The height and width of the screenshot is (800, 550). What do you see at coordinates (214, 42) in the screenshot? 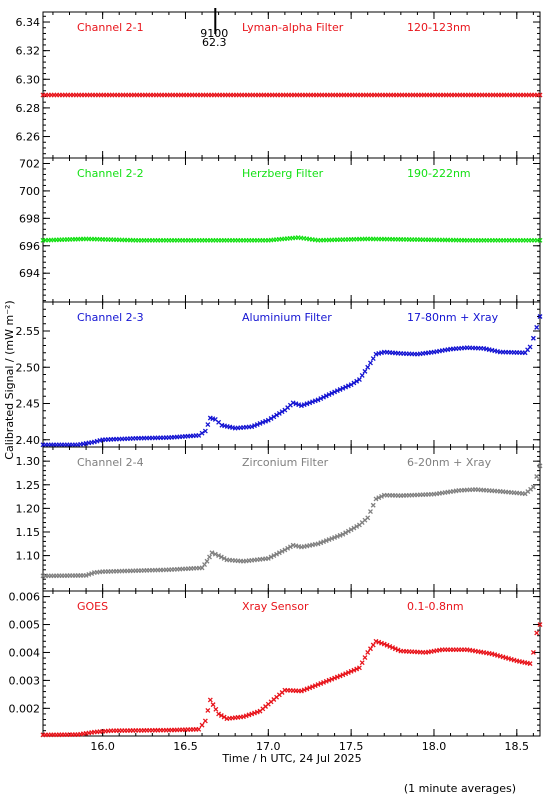
I see `event-marker-label: 62.3` at bounding box center [214, 42].